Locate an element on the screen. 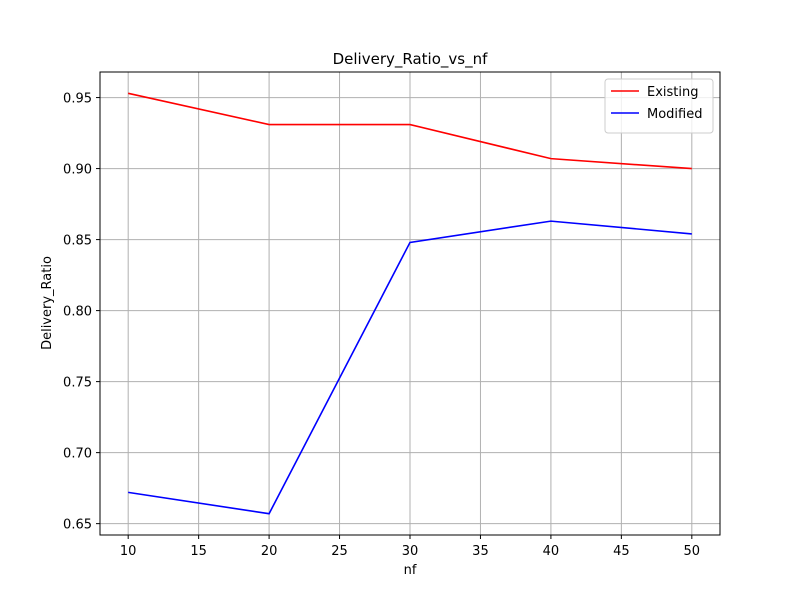 The image size is (800, 600). legend: Existing Modified is located at coordinates (659, 106).